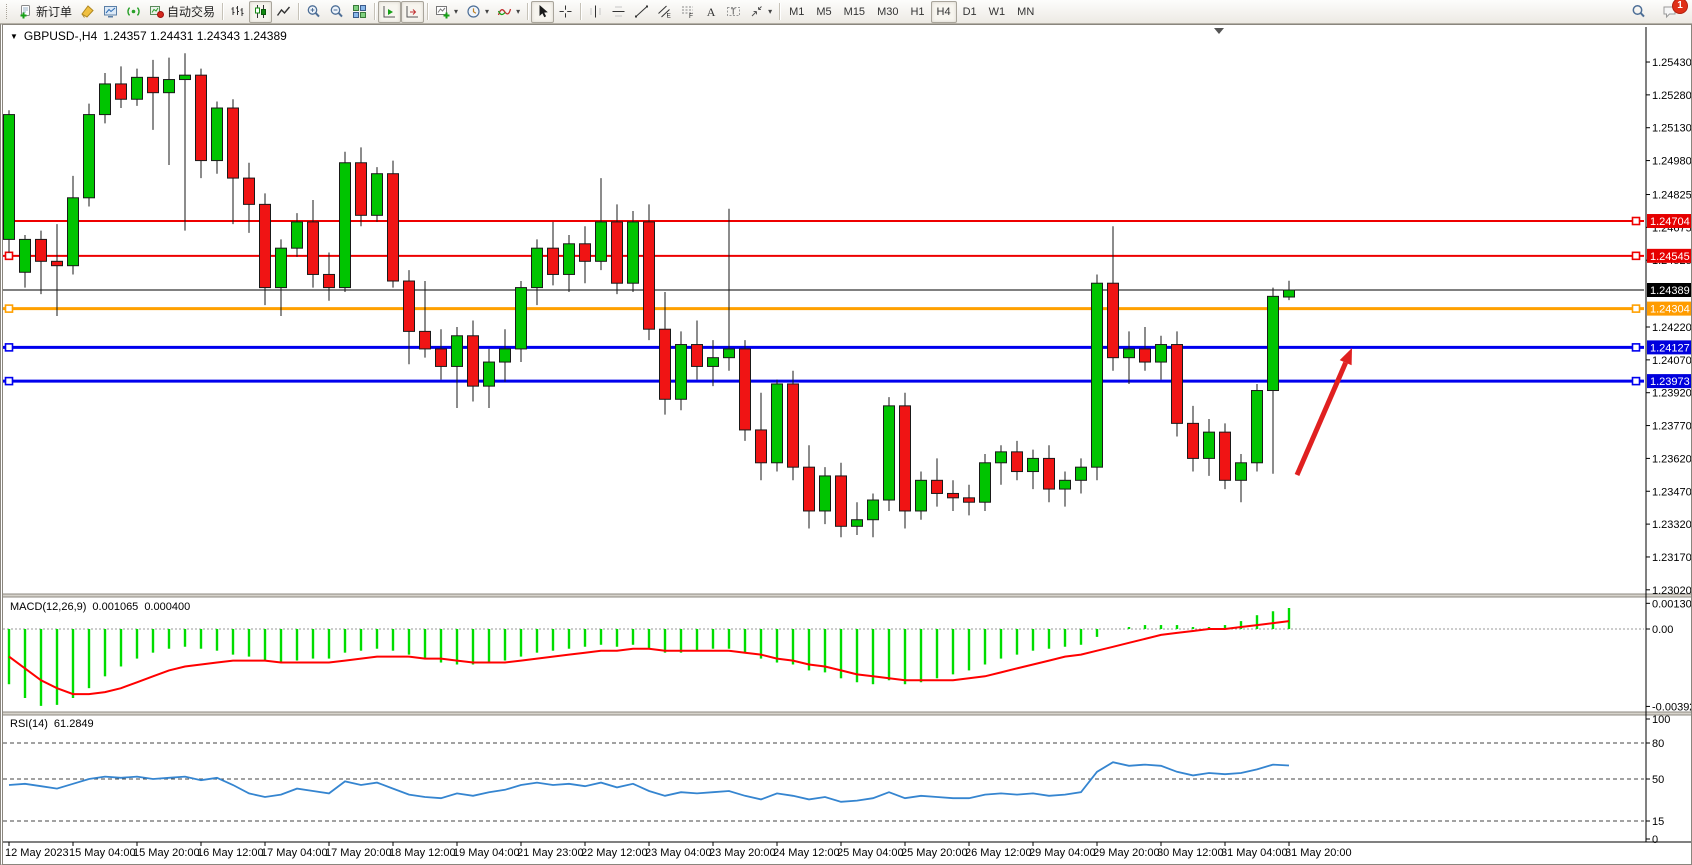 Image resolution: width=1692 pixels, height=865 pixels. I want to click on new-chart-button, so click(110, 12).